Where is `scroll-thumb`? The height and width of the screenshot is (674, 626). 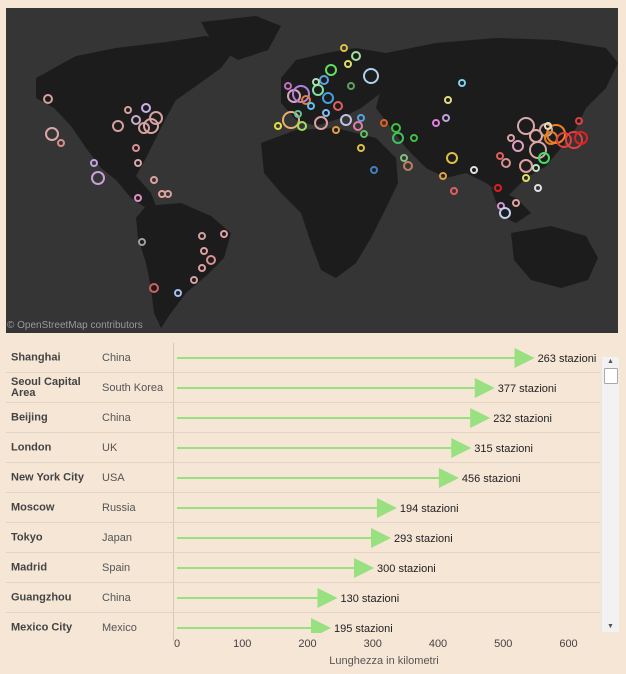 scroll-thumb is located at coordinates (611, 376).